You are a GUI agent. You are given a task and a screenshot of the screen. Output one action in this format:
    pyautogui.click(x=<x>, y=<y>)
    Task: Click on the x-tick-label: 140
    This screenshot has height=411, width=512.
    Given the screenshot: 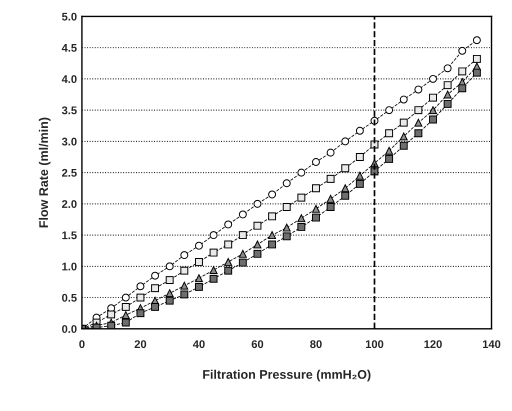 What is the action you would take?
    pyautogui.click(x=491, y=344)
    